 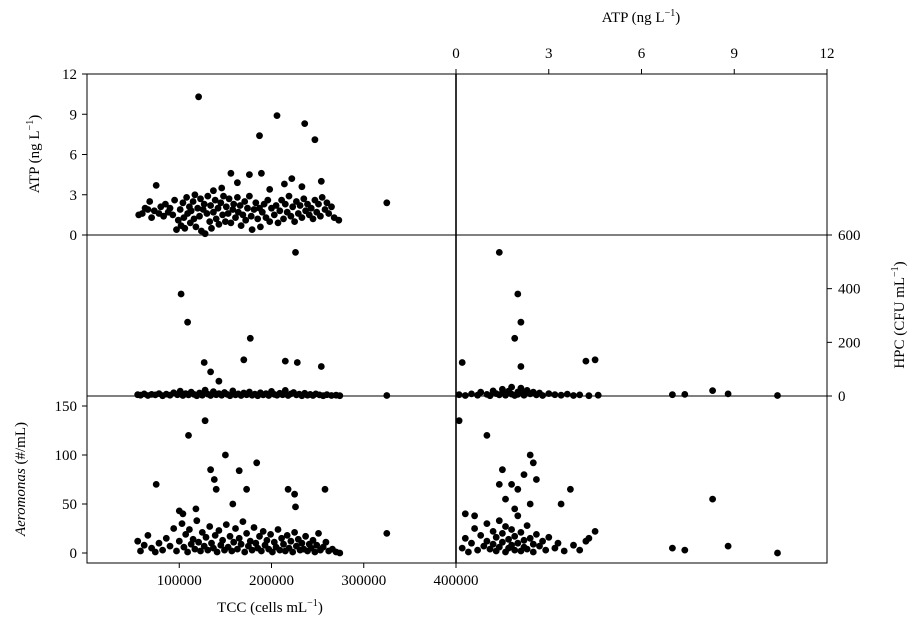 I want to click on hpc-tick-label: 200, so click(x=849, y=343).